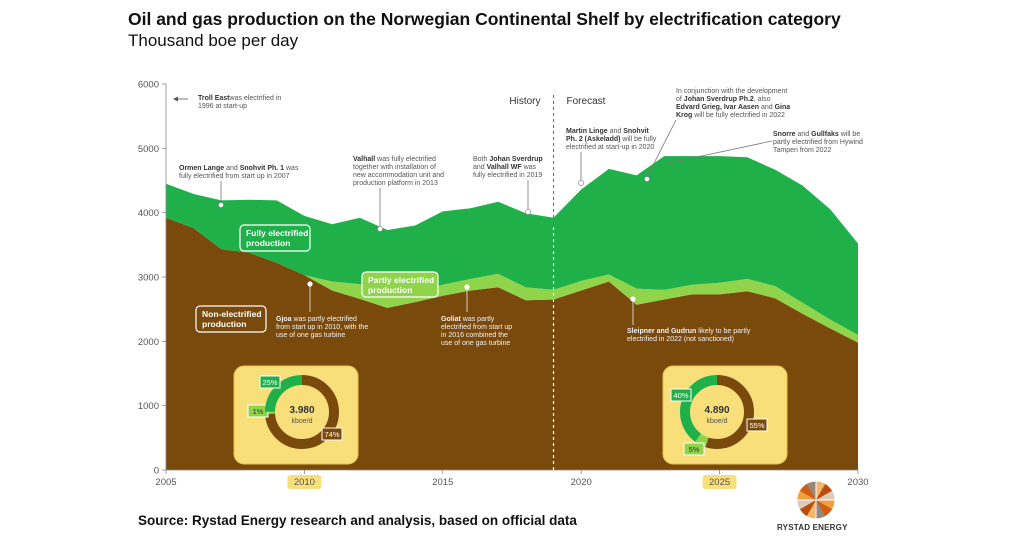 This screenshot has height=538, width=1024. What do you see at coordinates (401, 280) in the screenshot?
I see `label-line: Partly electrified` at bounding box center [401, 280].